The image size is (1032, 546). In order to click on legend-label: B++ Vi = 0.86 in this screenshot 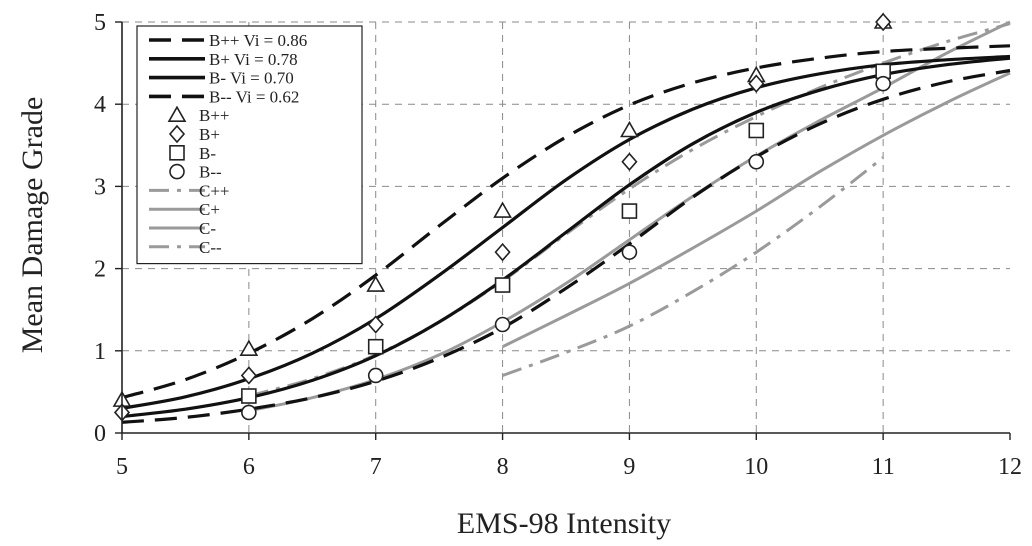, I will do `click(258, 40)`.